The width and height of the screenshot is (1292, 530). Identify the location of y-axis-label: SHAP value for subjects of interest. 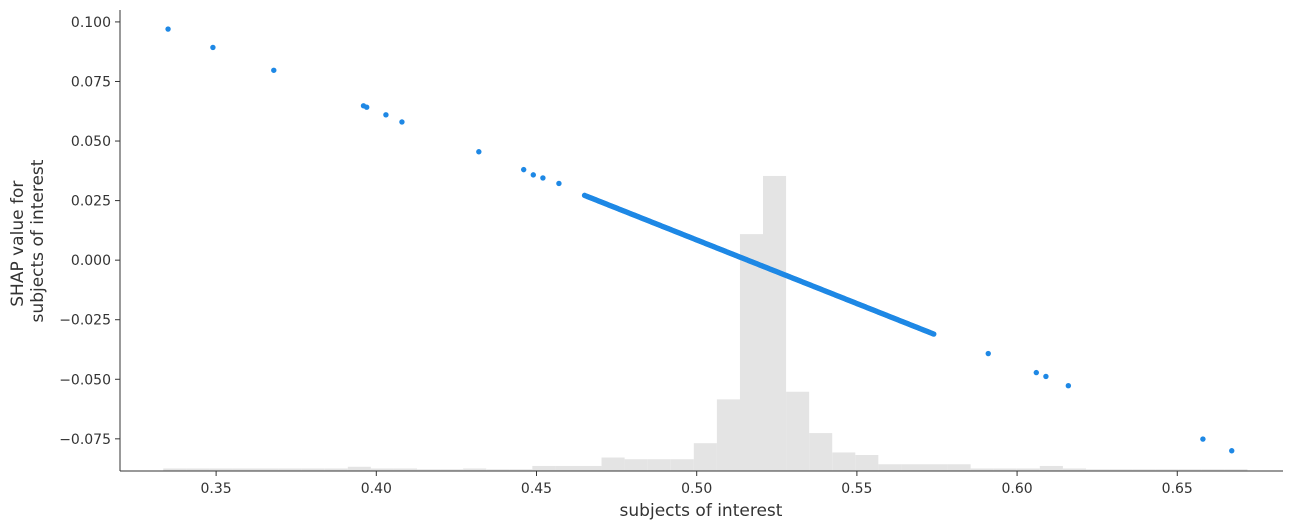
(28, 240).